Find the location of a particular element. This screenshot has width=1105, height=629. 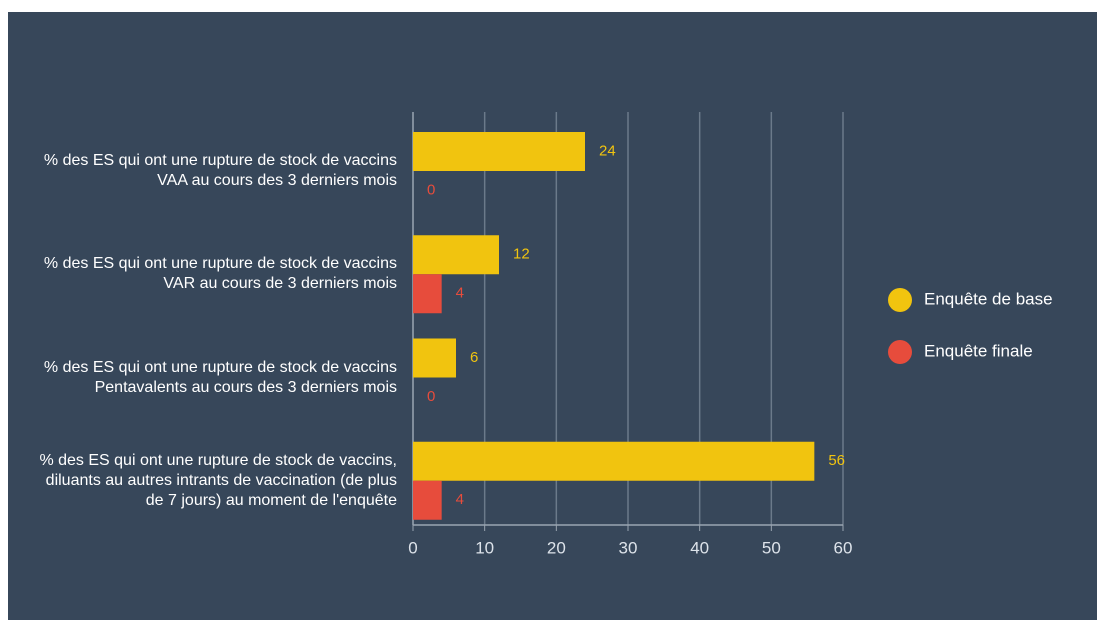

x-tick-label: 20 is located at coordinates (556, 547).